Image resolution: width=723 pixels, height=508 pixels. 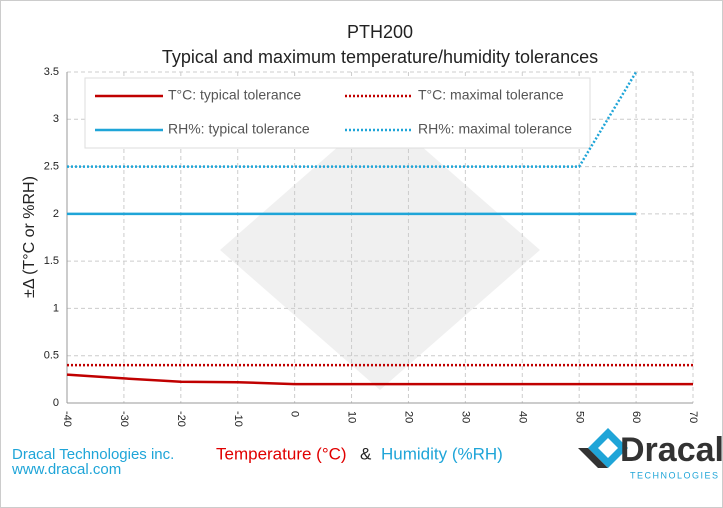 What do you see at coordinates (51, 261) in the screenshot?
I see `y-tick-label: 1.5` at bounding box center [51, 261].